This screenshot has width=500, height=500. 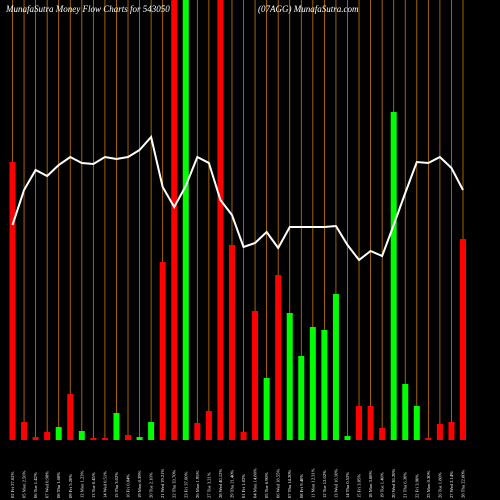 I want to click on x-tick-label: 13 Tue 0.45%, so click(x=93, y=485).